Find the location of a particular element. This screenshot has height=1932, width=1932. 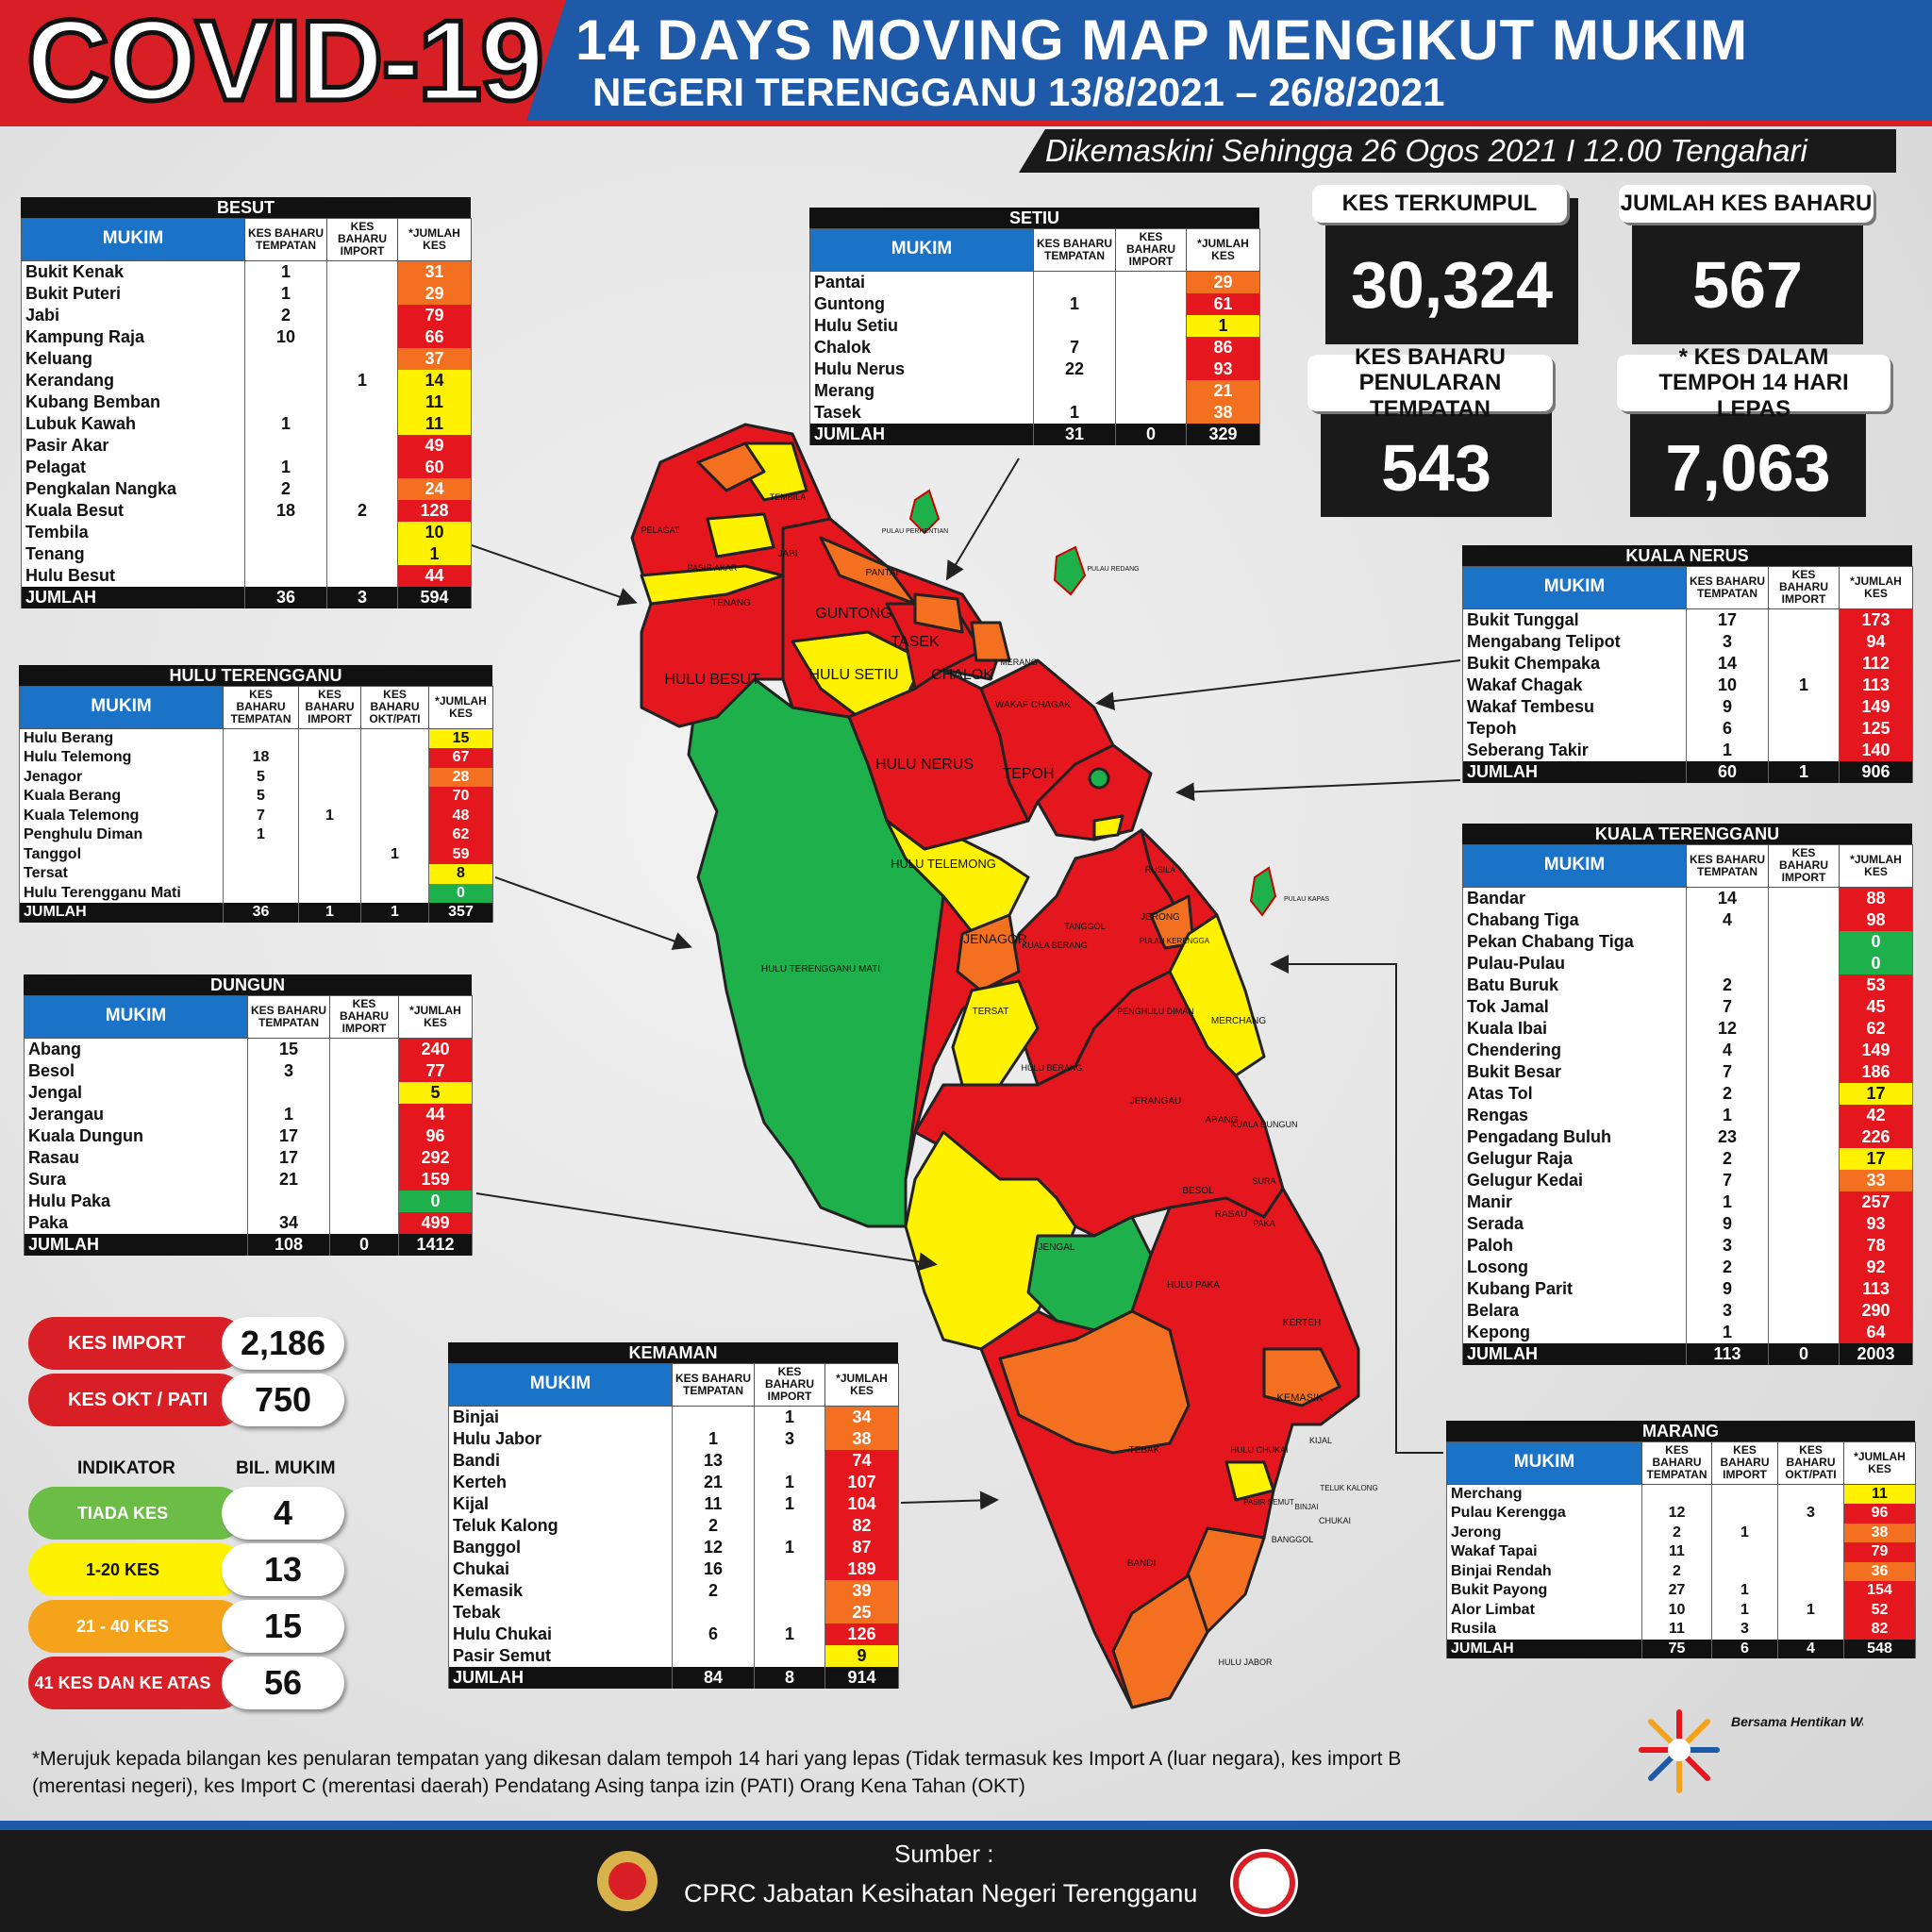

col-mukim: MUKIM is located at coordinates (1544, 1463).